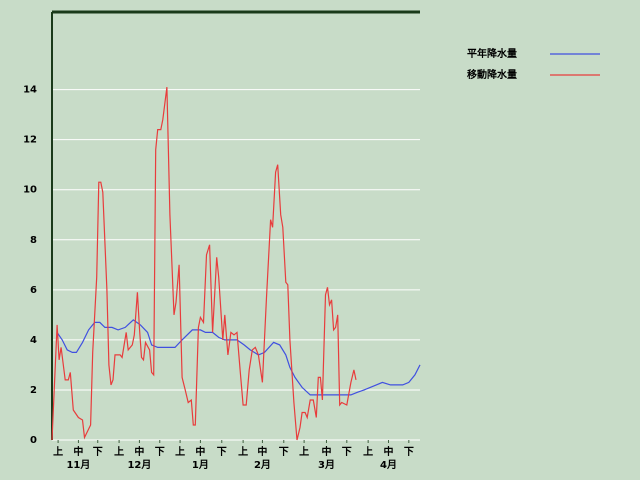  What do you see at coordinates (492, 74) in the screenshot?
I see `legend-label: 移動降水量` at bounding box center [492, 74].